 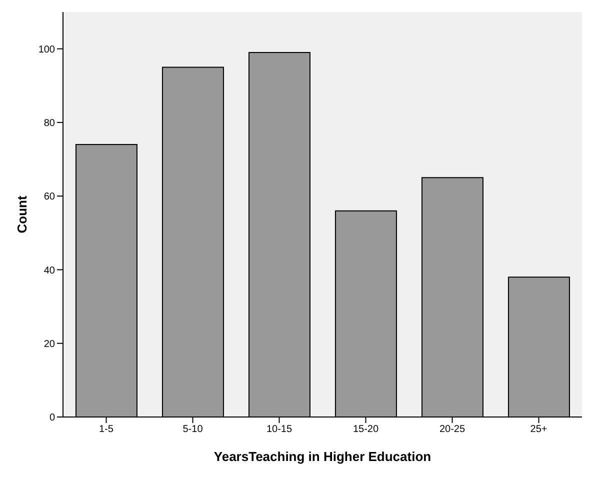 What do you see at coordinates (365, 430) in the screenshot?
I see `x-tick-label: 15-20` at bounding box center [365, 430].